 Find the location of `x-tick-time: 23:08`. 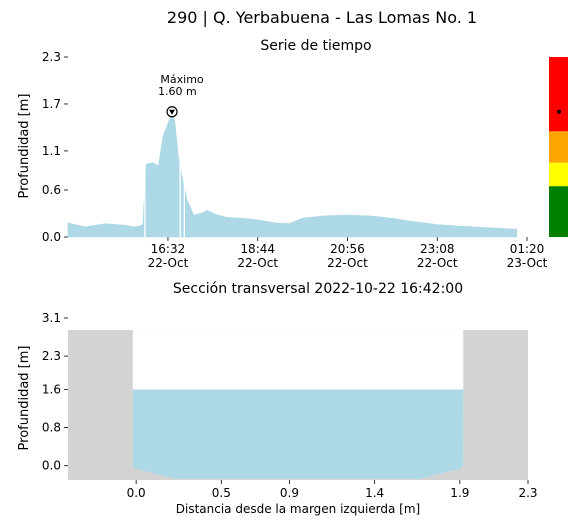

x-tick-time: 23:08 is located at coordinates (437, 249).